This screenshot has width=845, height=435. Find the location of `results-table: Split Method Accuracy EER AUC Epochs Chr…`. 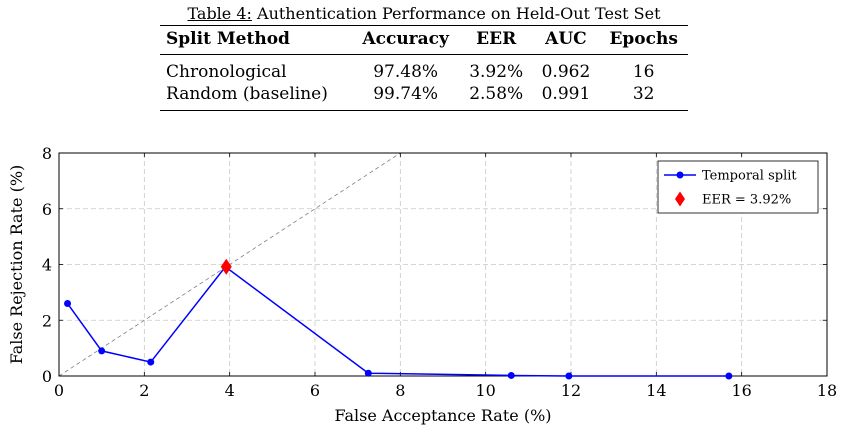

results-table: Split Method Accuracy EER AUC Epochs Chr… is located at coordinates (424, 68).